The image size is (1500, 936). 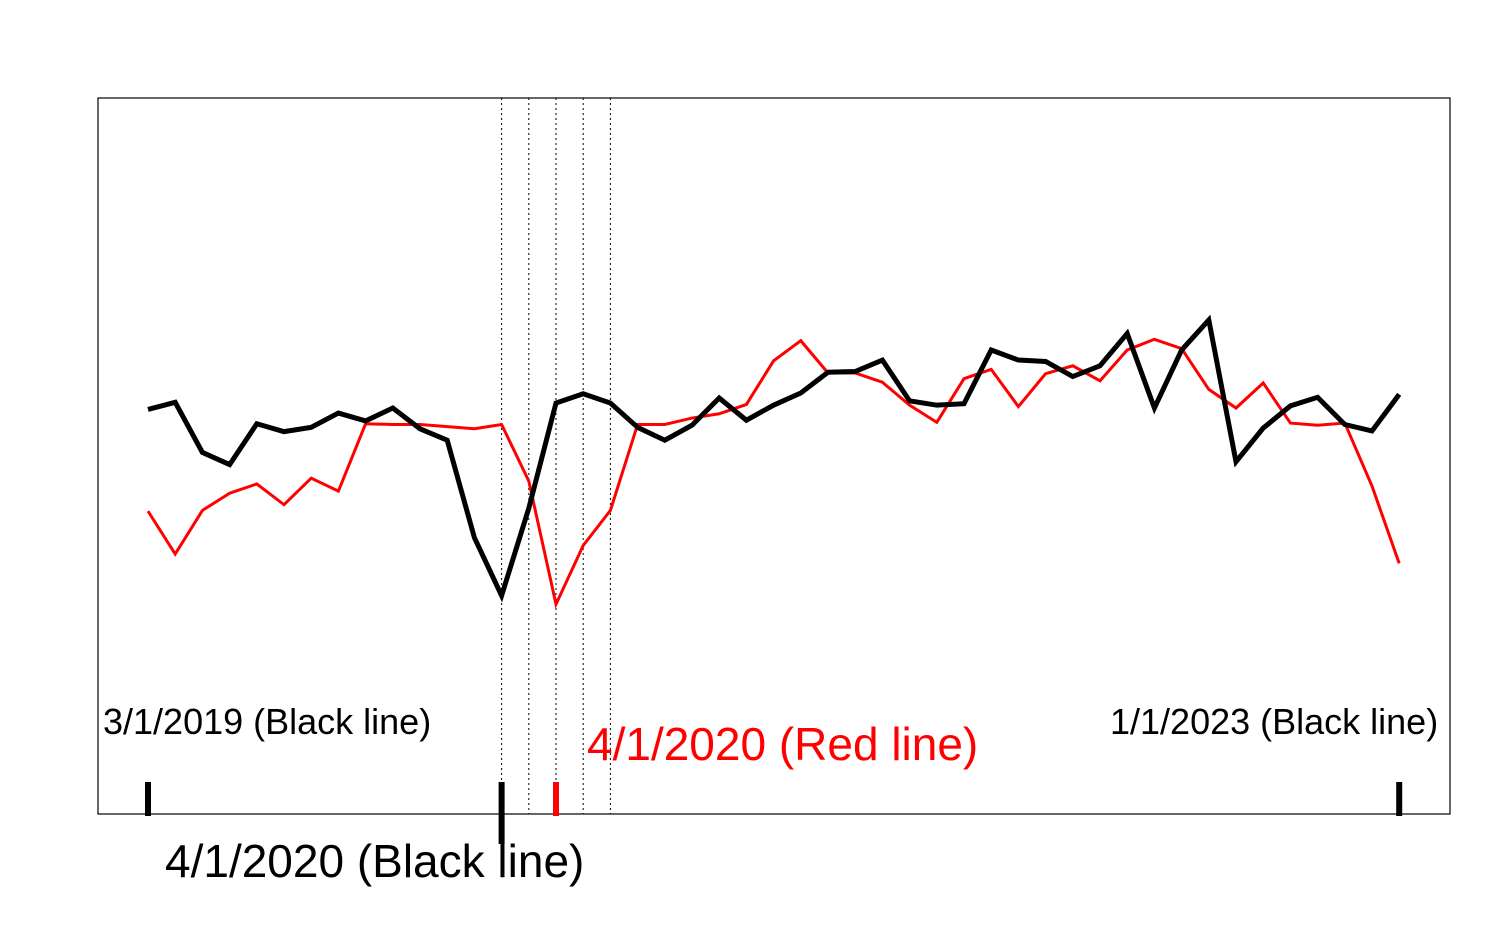 What do you see at coordinates (1274, 721) in the screenshot?
I see `annotation-black-end: 1/1/2023 (Black line)` at bounding box center [1274, 721].